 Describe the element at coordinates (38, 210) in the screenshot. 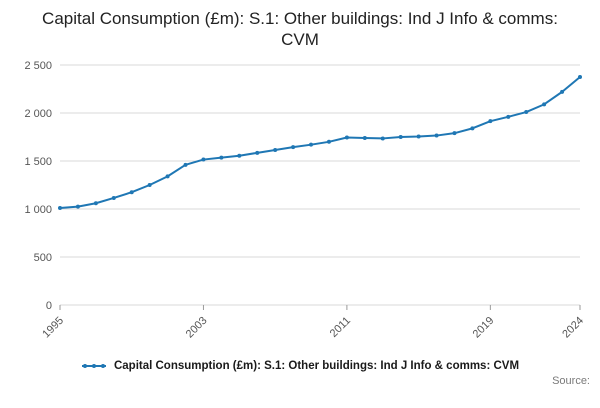

I see `y-tick-label: 1 000` at that location.